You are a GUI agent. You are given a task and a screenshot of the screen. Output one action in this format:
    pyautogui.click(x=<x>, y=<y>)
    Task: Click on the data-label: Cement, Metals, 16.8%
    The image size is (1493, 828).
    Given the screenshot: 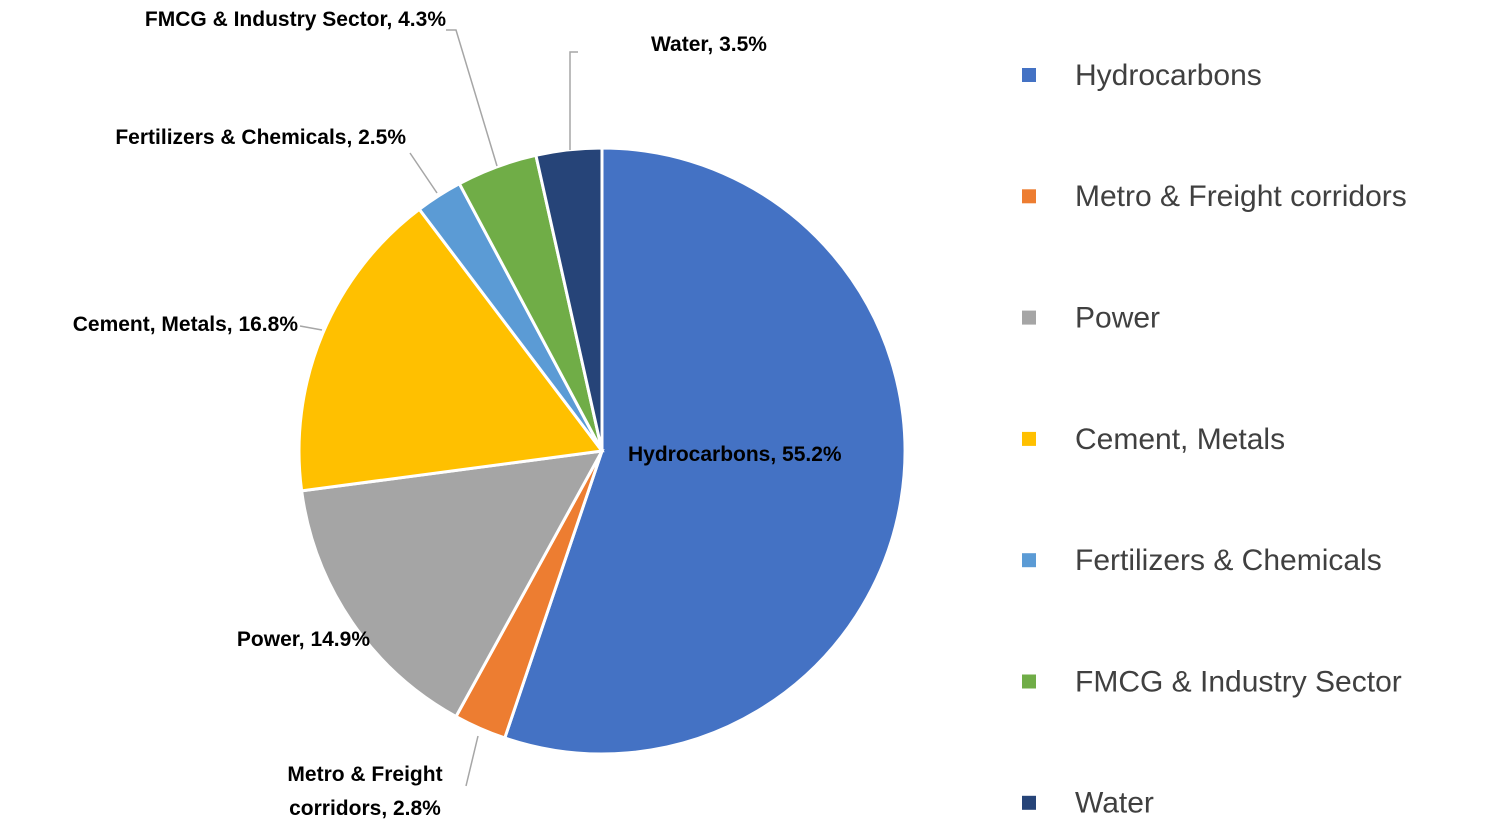 What is the action you would take?
    pyautogui.click(x=185, y=324)
    